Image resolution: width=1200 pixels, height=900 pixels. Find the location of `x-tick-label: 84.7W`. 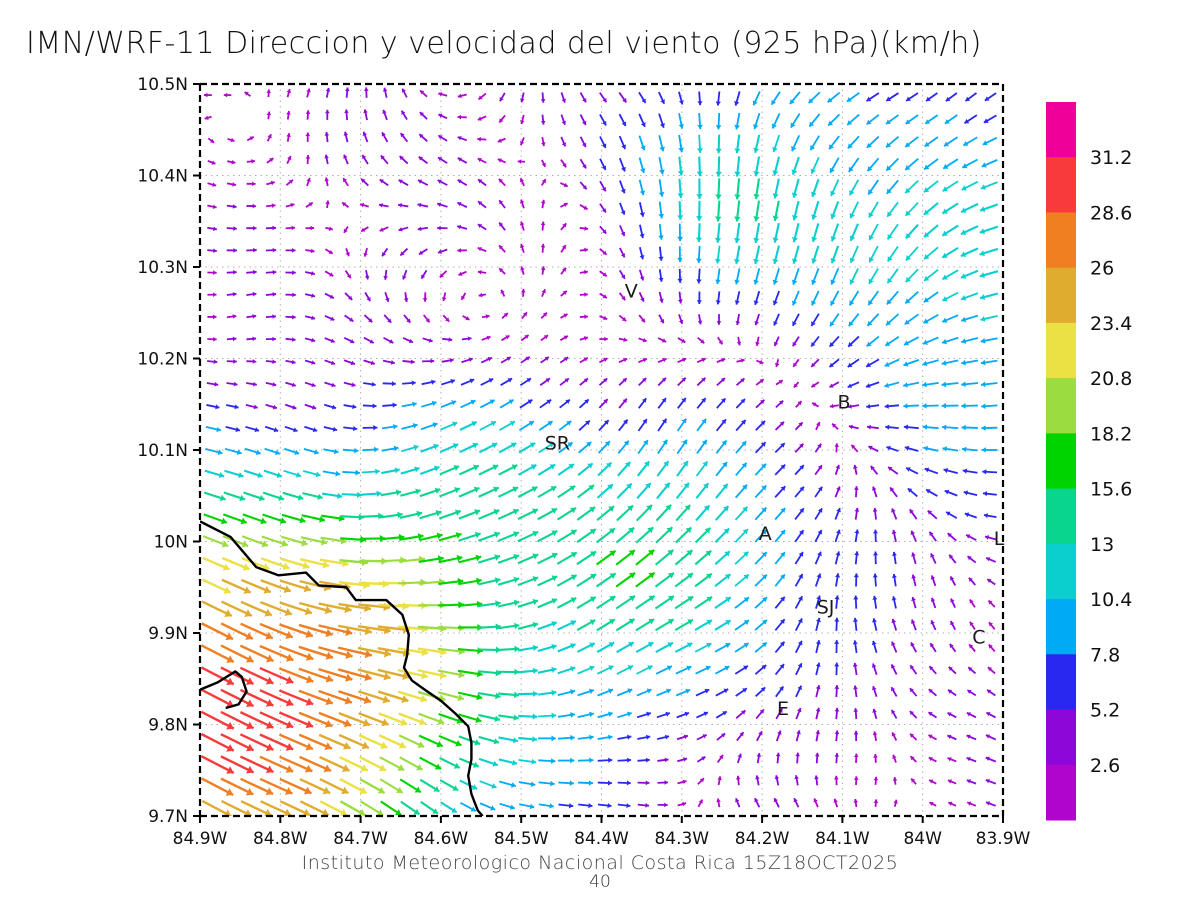

x-tick-label: 84.7W is located at coordinates (360, 839).